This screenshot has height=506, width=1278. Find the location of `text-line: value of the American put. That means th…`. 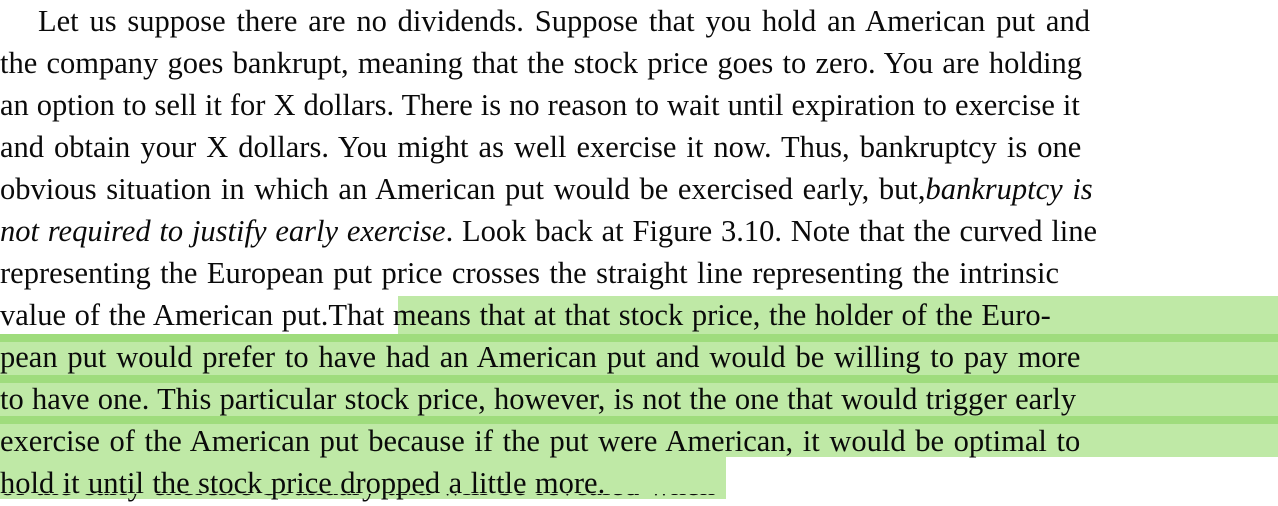

text-line: value of the American put. That means th… is located at coordinates (639, 315).